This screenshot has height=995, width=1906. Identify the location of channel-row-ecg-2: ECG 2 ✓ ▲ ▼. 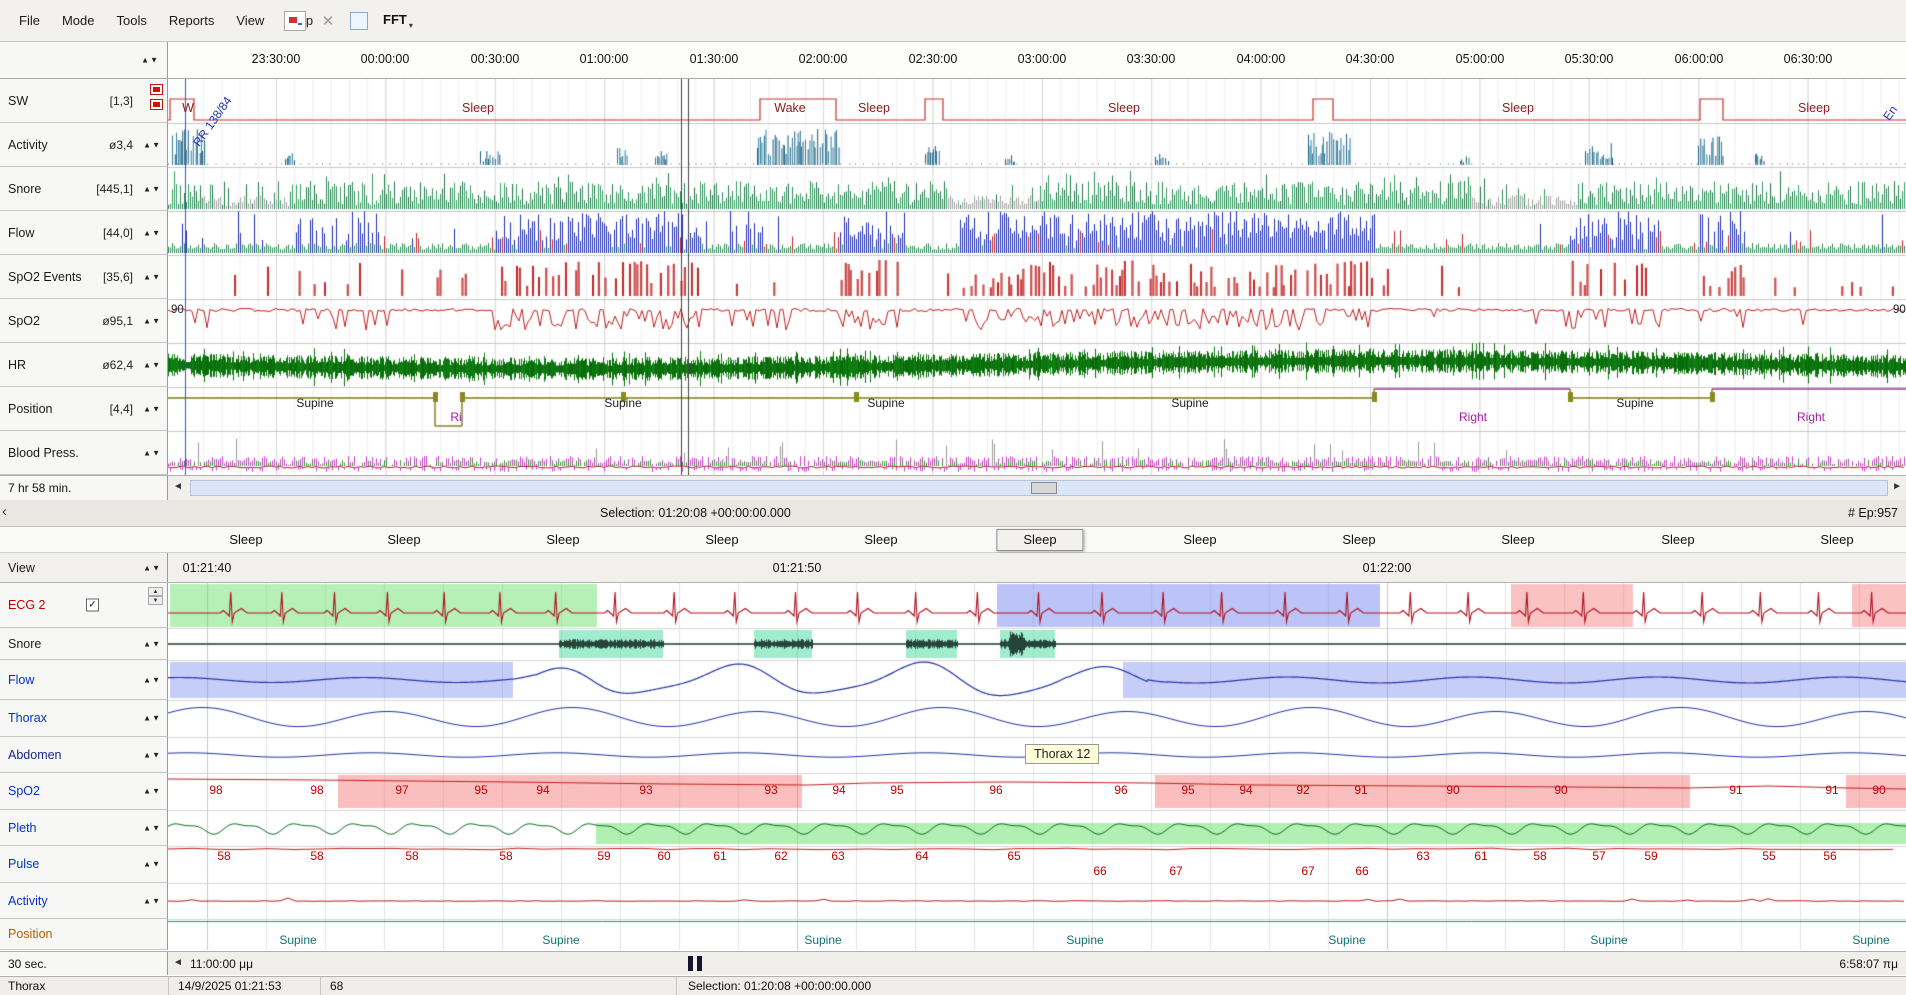
(84, 605).